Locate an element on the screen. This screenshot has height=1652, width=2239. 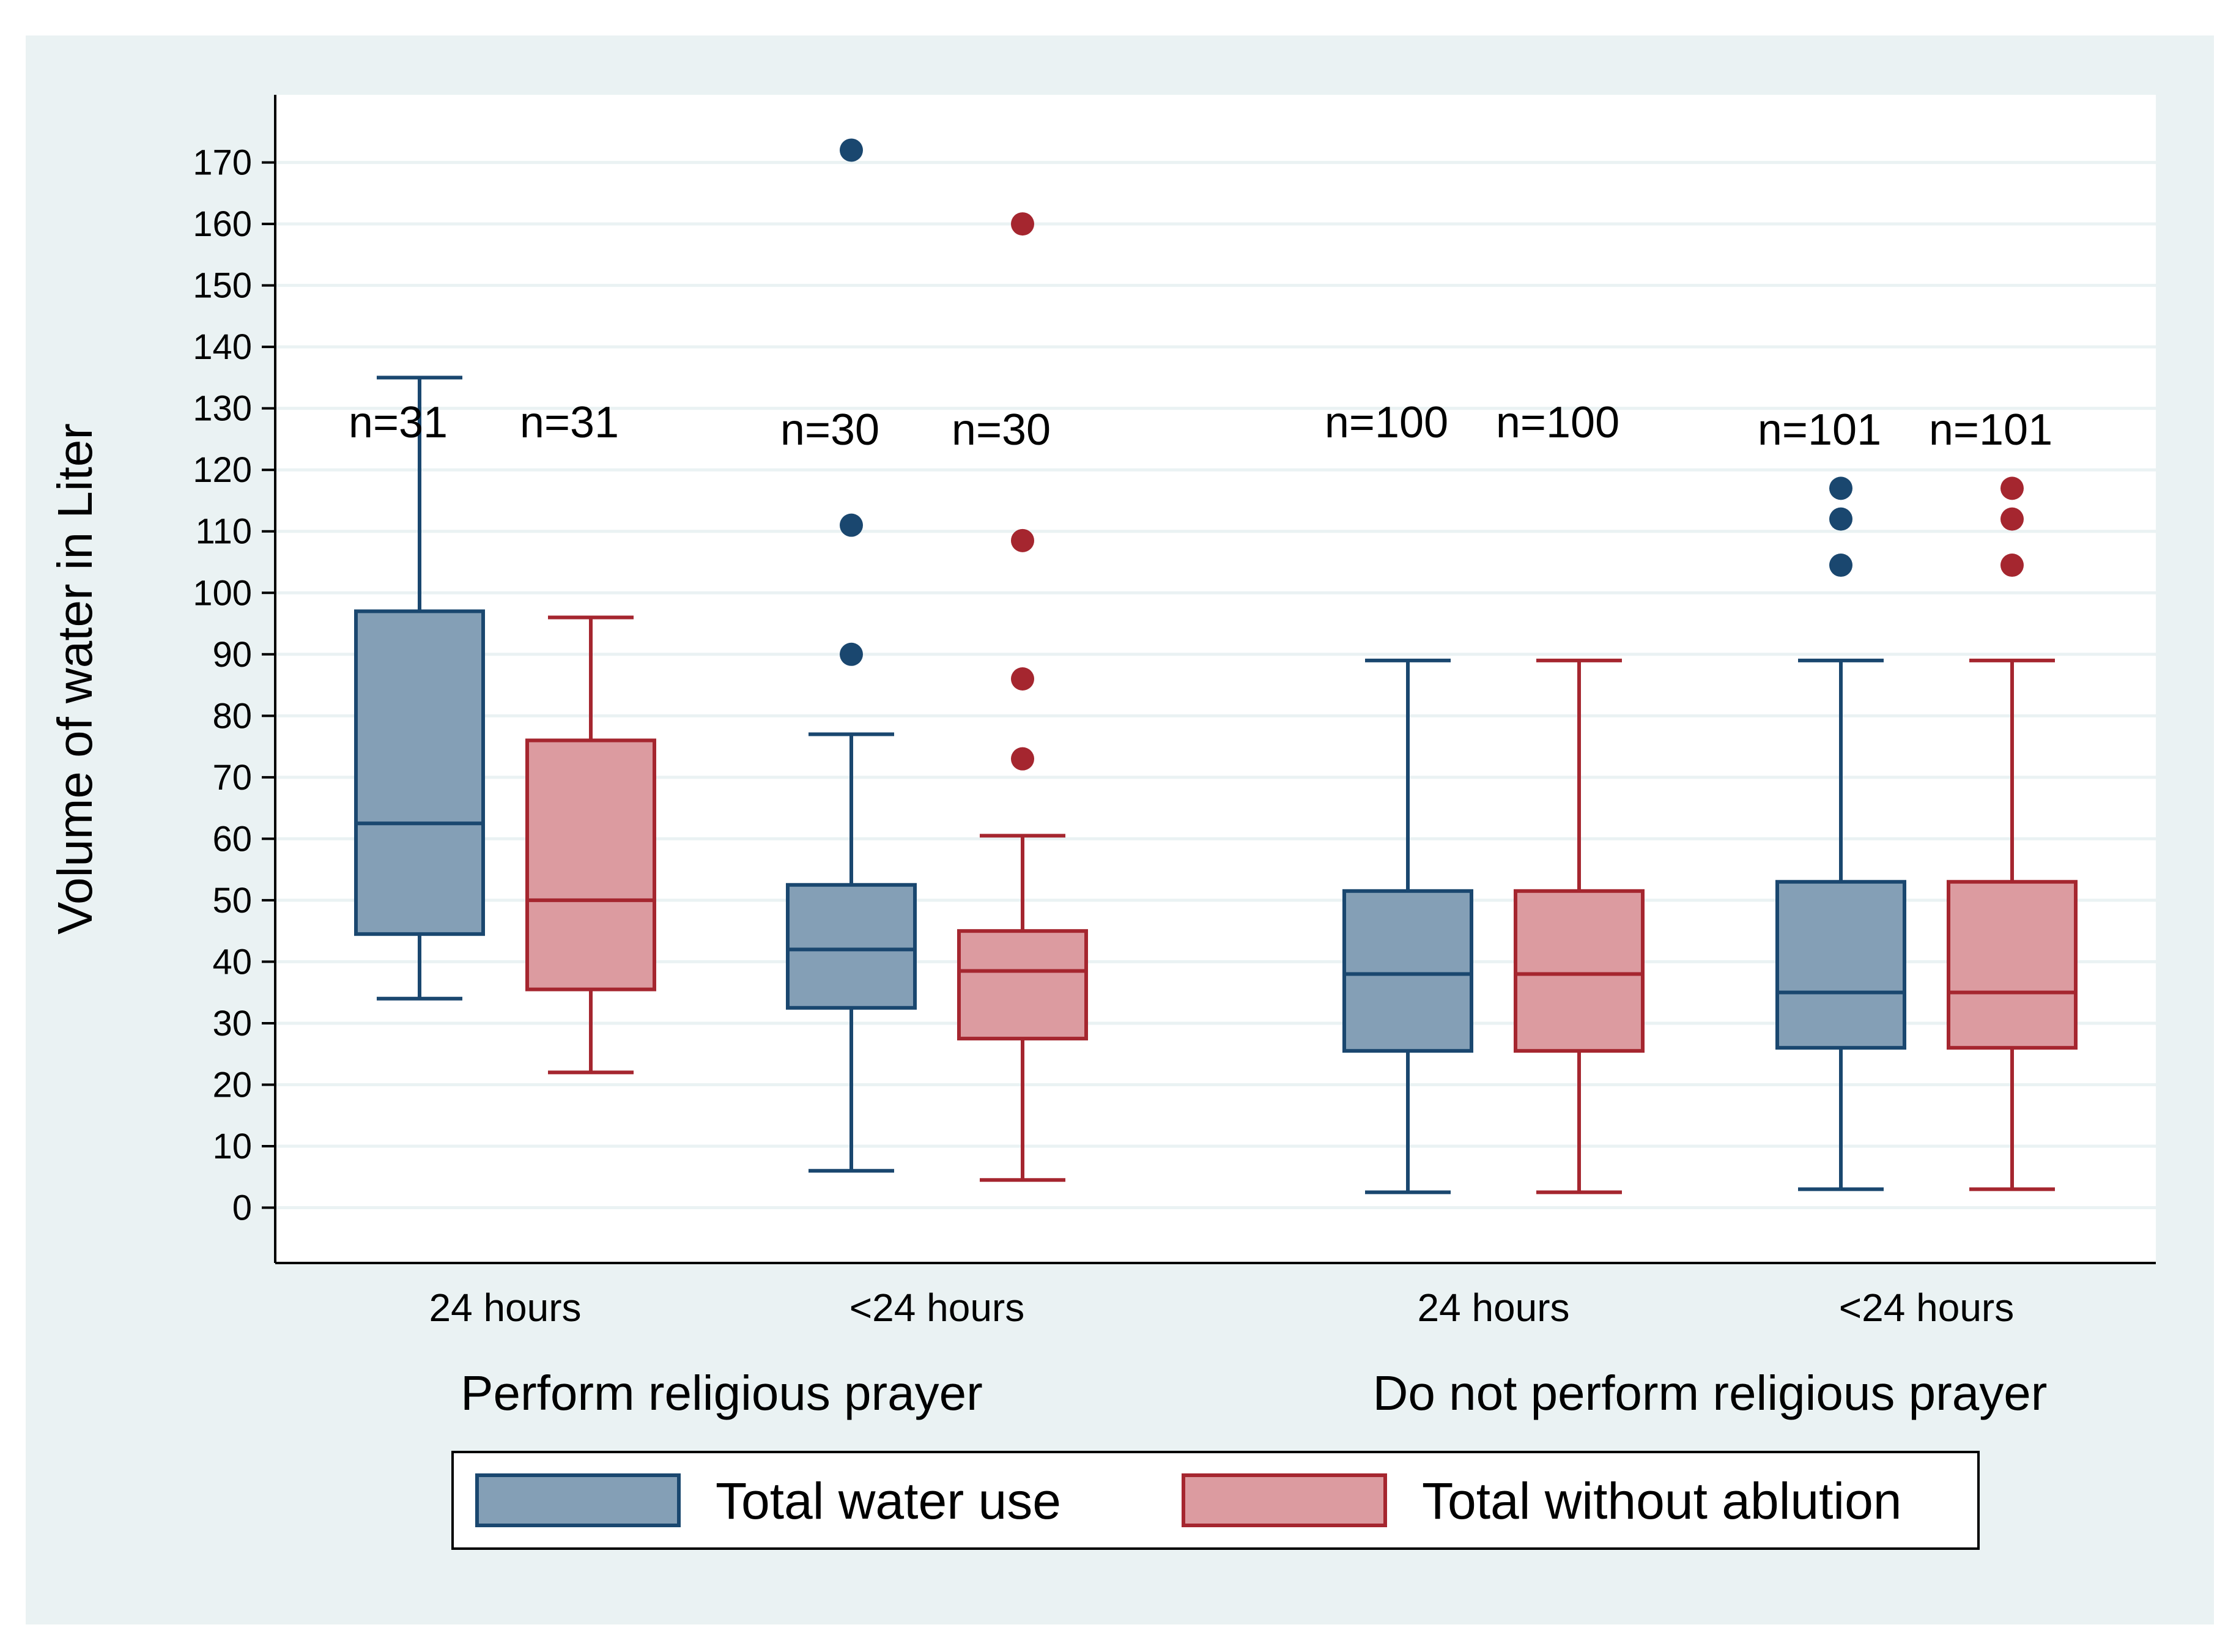
y-tick-label: 10 is located at coordinates (232, 1146).